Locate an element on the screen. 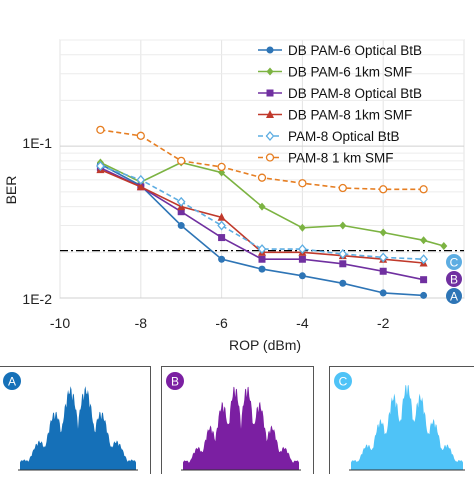 This screenshot has height=479, width=474. histogram-badge-label: C is located at coordinates (343, 382).